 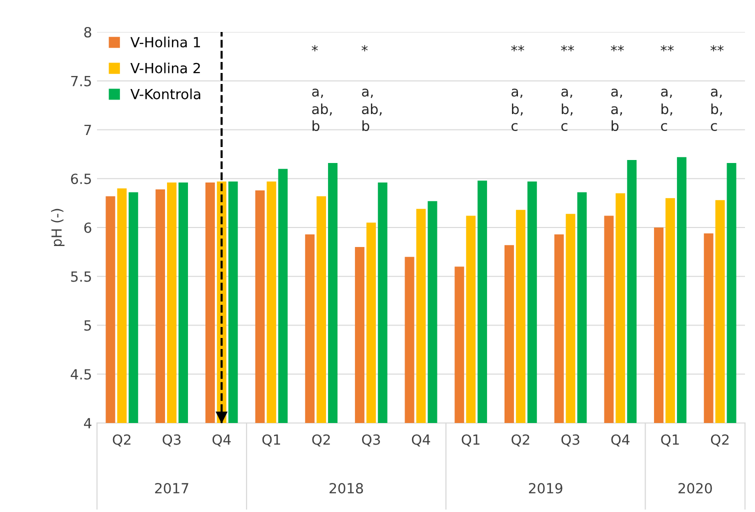 What do you see at coordinates (165, 94) in the screenshot?
I see `legend-label: V-Kontrola` at bounding box center [165, 94].